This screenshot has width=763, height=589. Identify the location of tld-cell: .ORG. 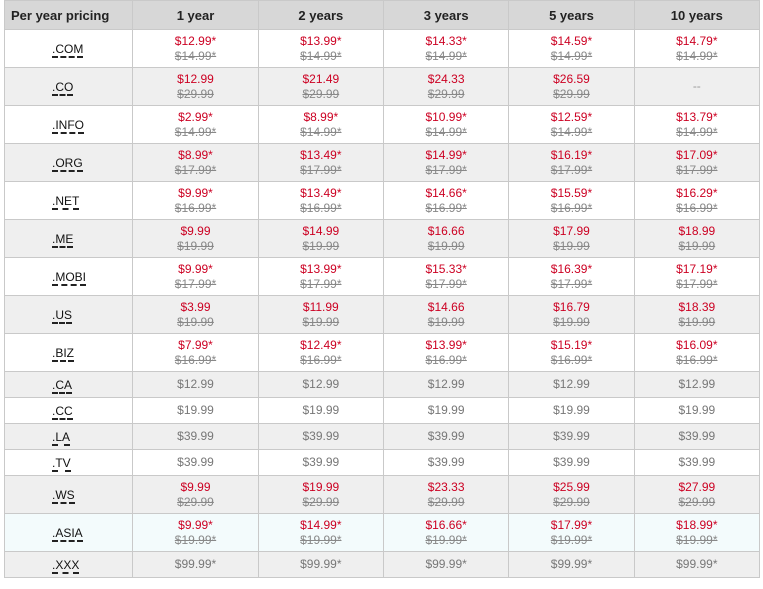
(68, 162).